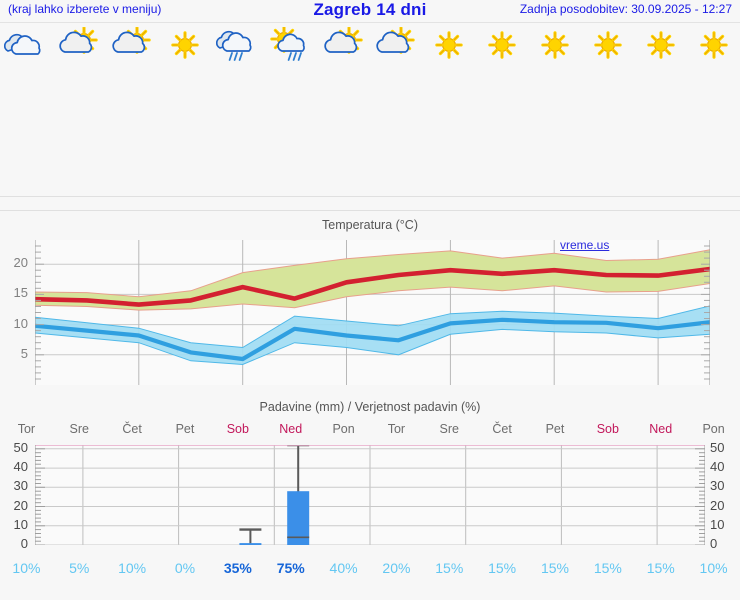  I want to click on temperature-chart-title-text: Temperatura (°C), so click(370, 225).